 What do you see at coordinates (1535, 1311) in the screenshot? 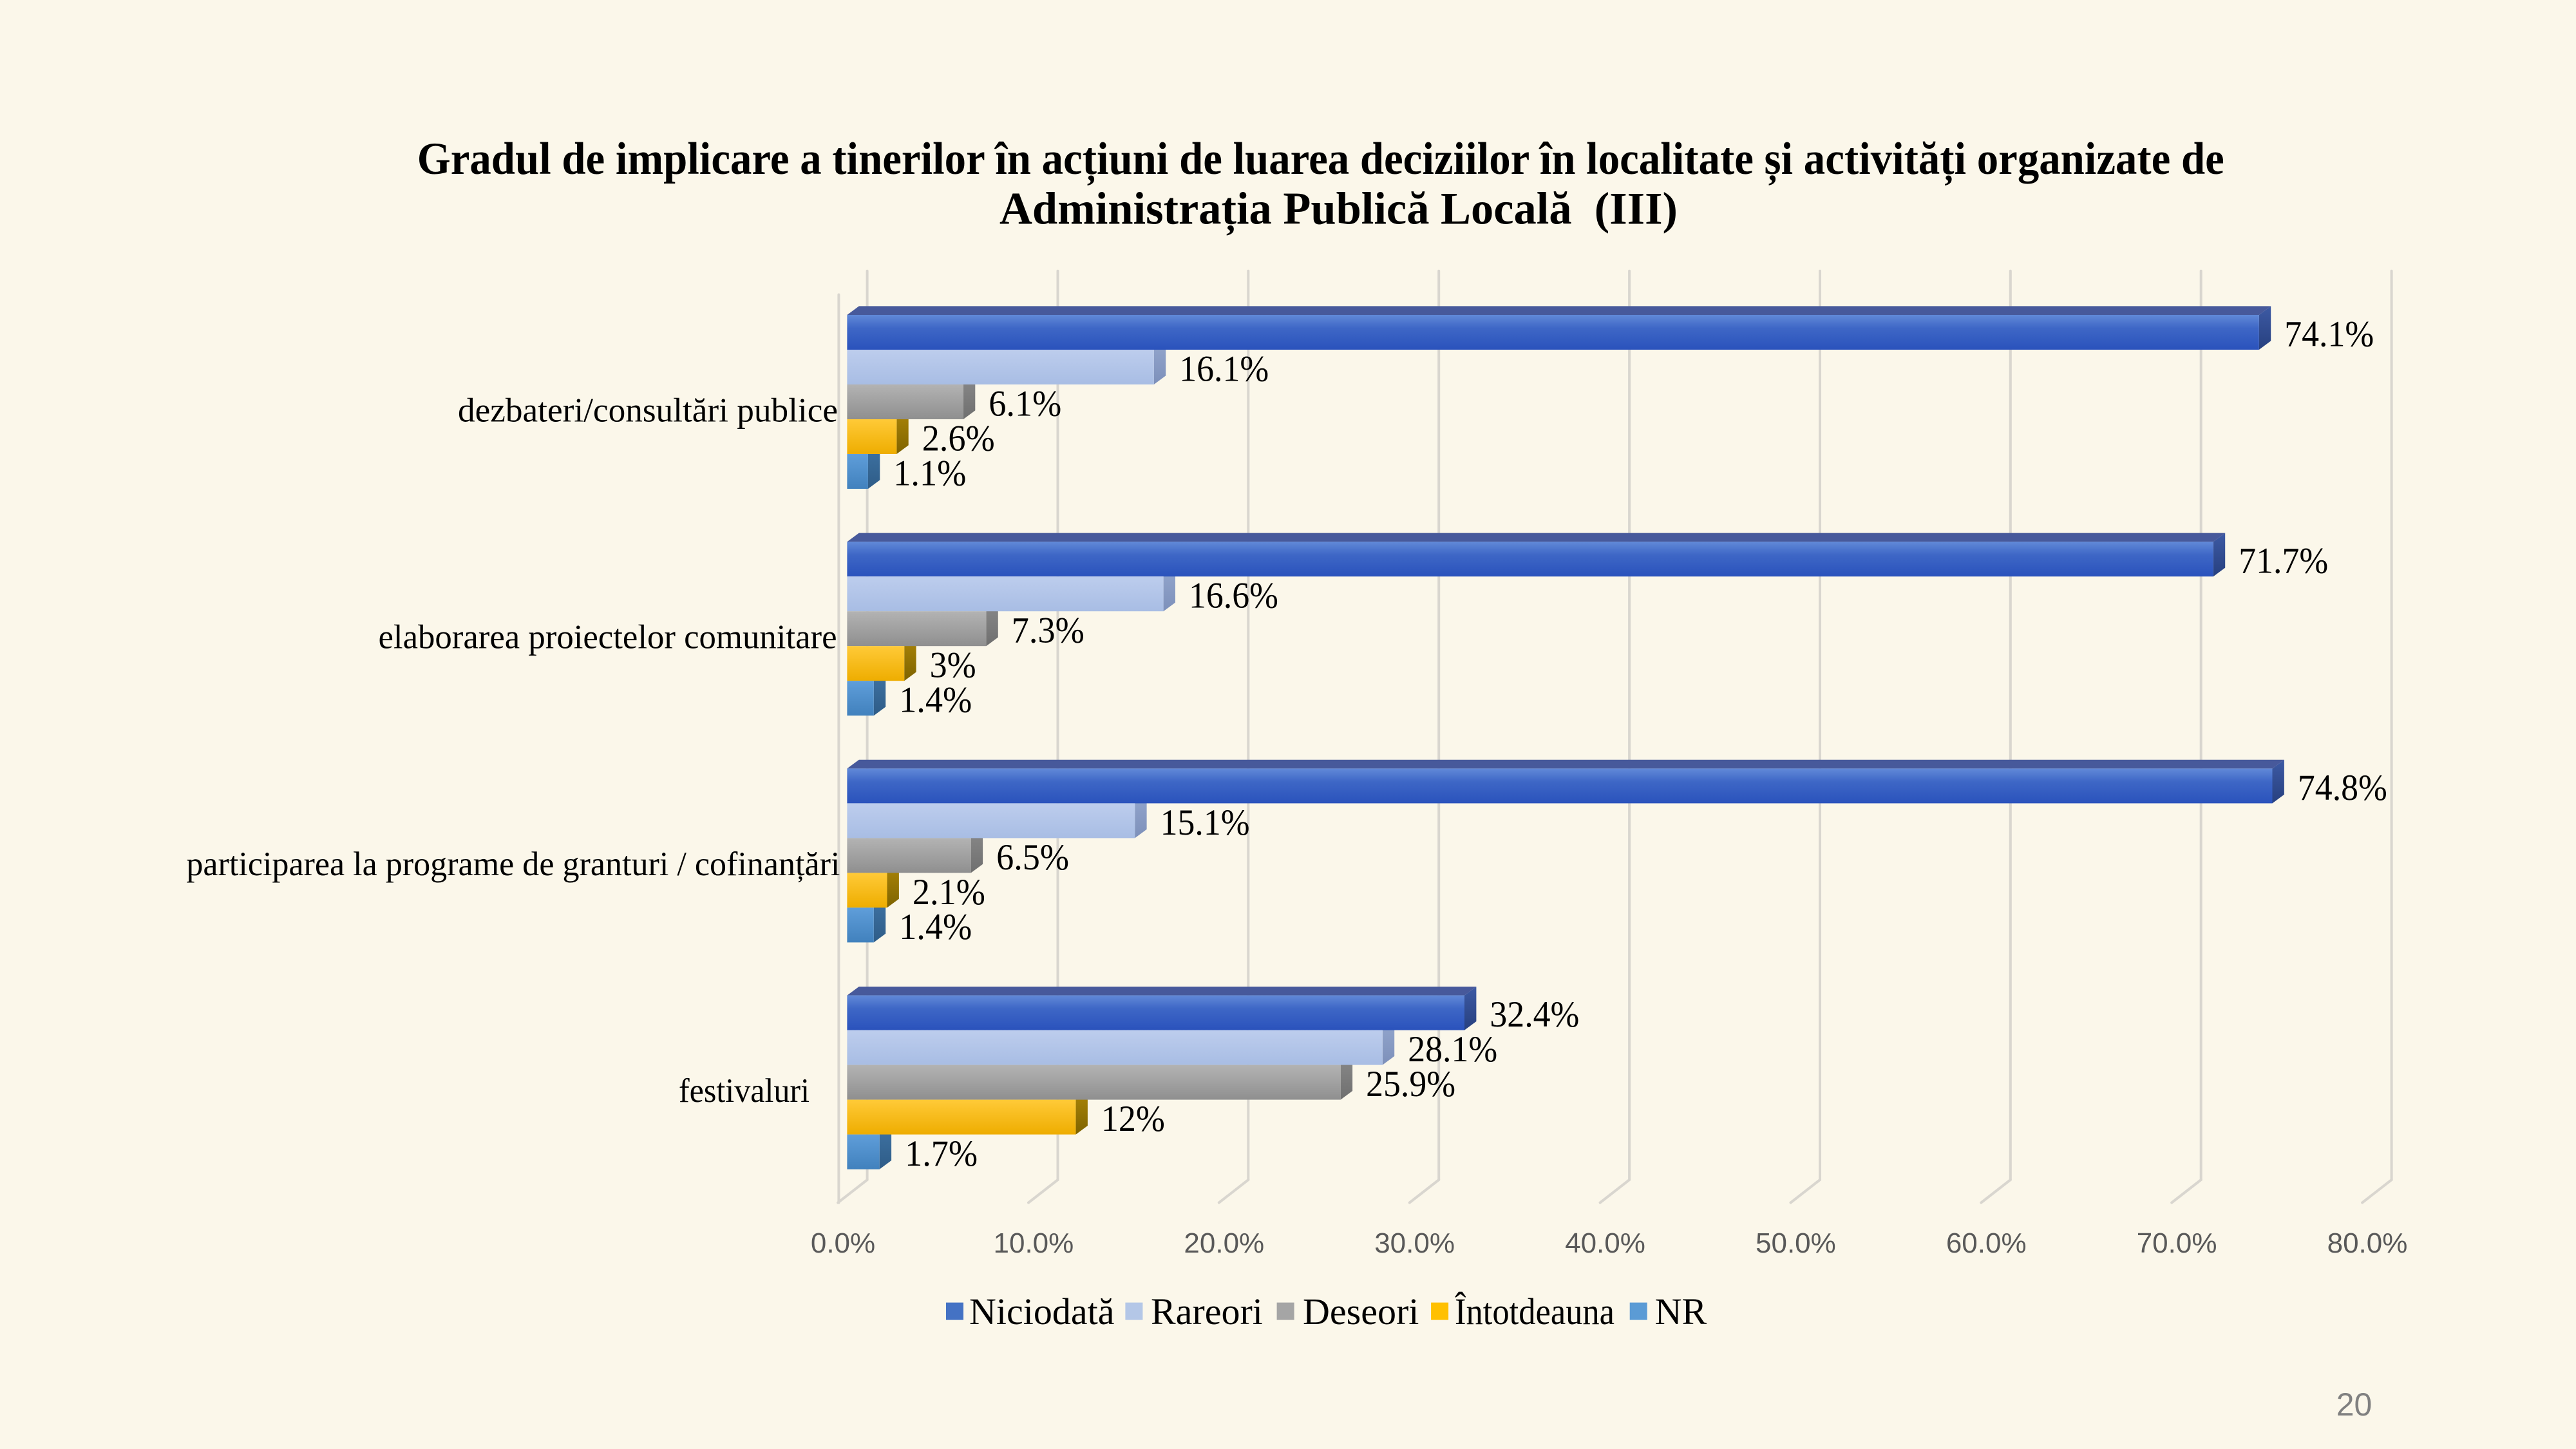
I see `svg-text: Întotdeauna` at bounding box center [1535, 1311].